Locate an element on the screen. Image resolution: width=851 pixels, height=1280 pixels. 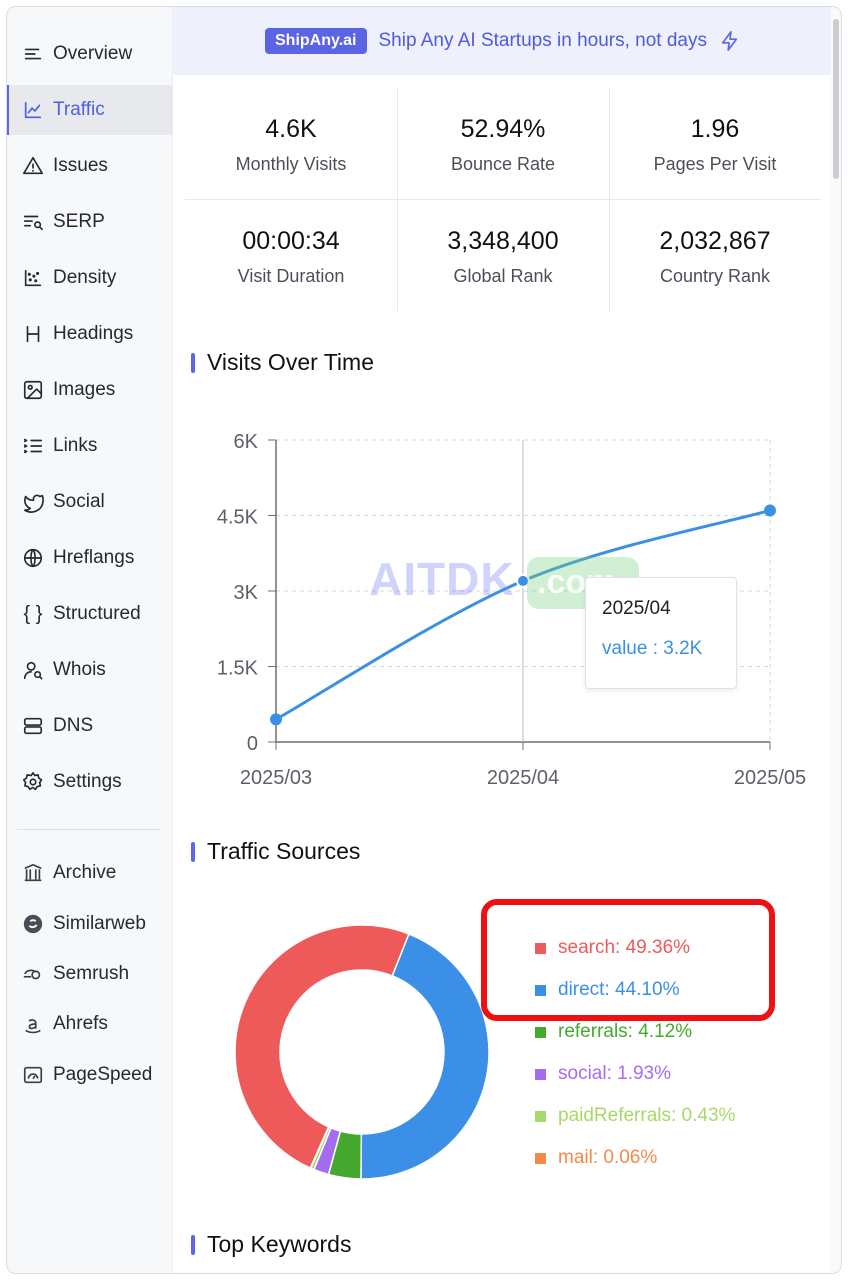
legend-item-paidReferrals: paidReferrals: 0.43% is located at coordinates (635, 1116).